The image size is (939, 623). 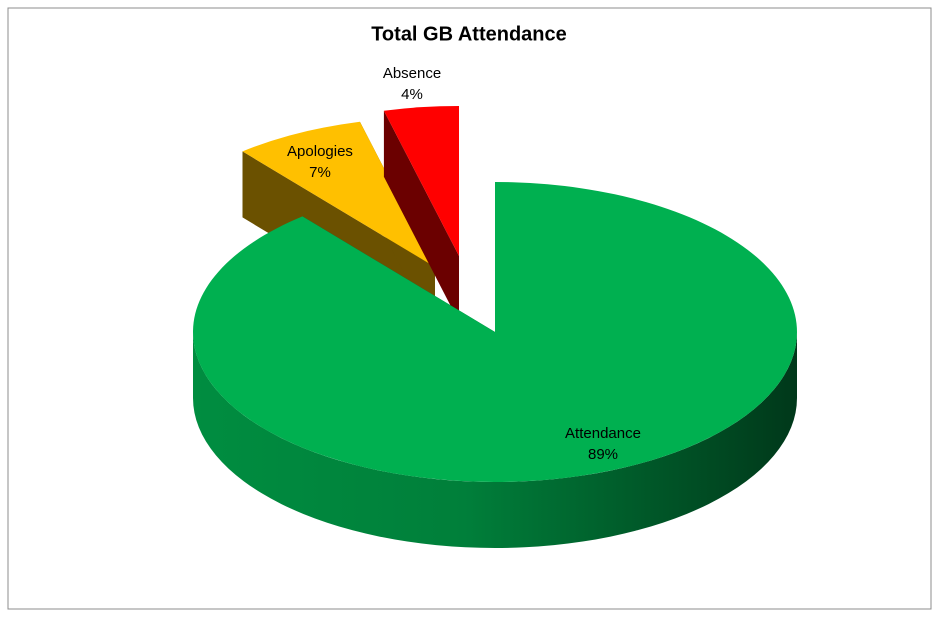 I want to click on slice-value-label: 89%, so click(x=603, y=454).